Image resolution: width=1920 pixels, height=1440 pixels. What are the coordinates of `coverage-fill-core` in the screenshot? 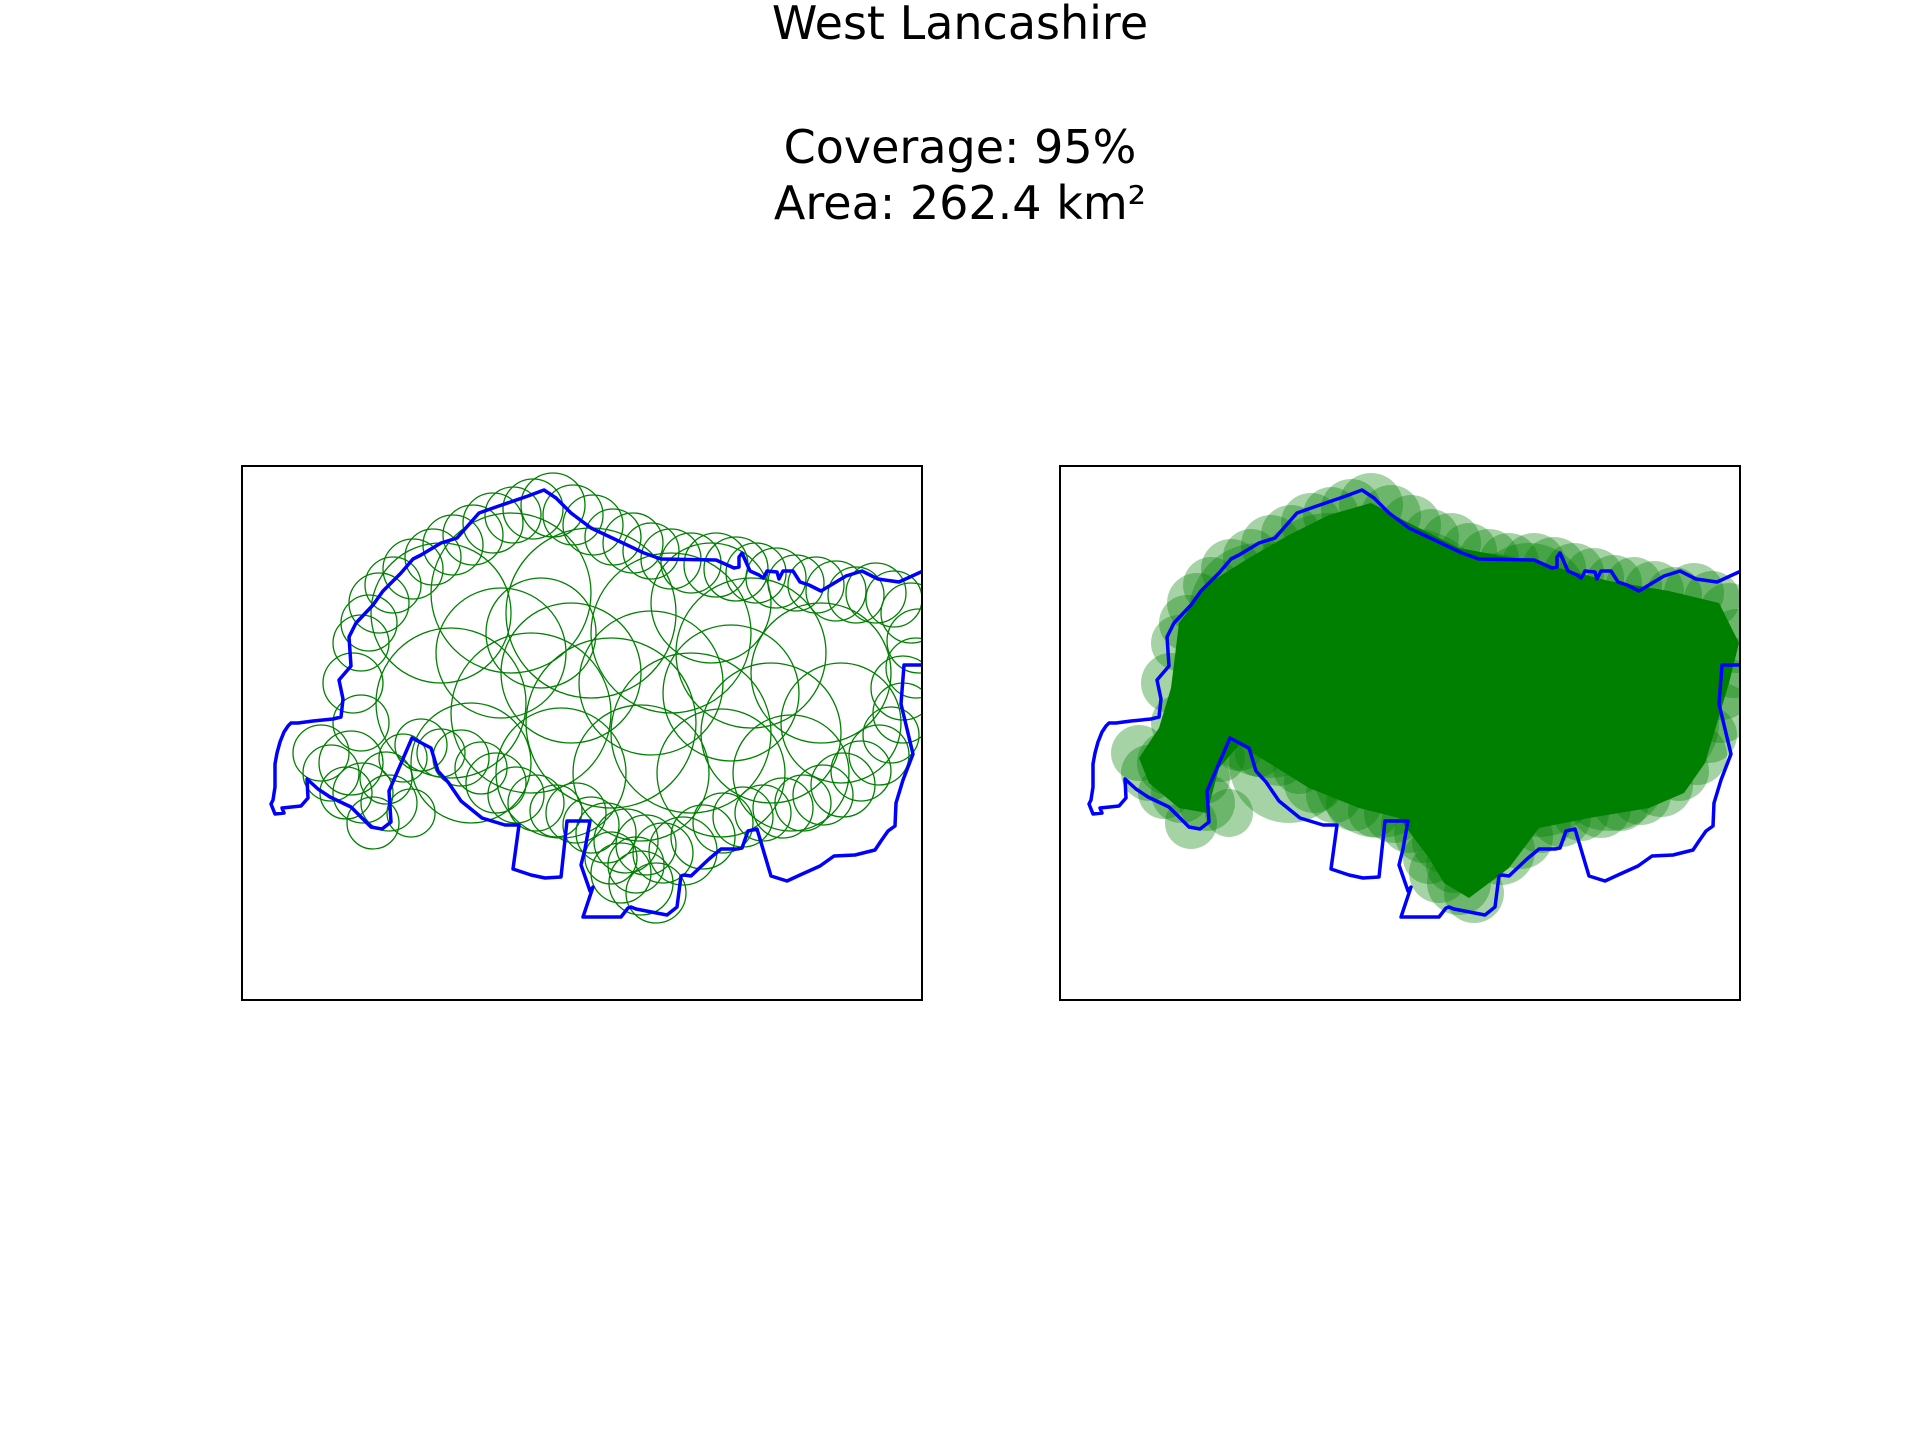 It's located at (1439, 700).